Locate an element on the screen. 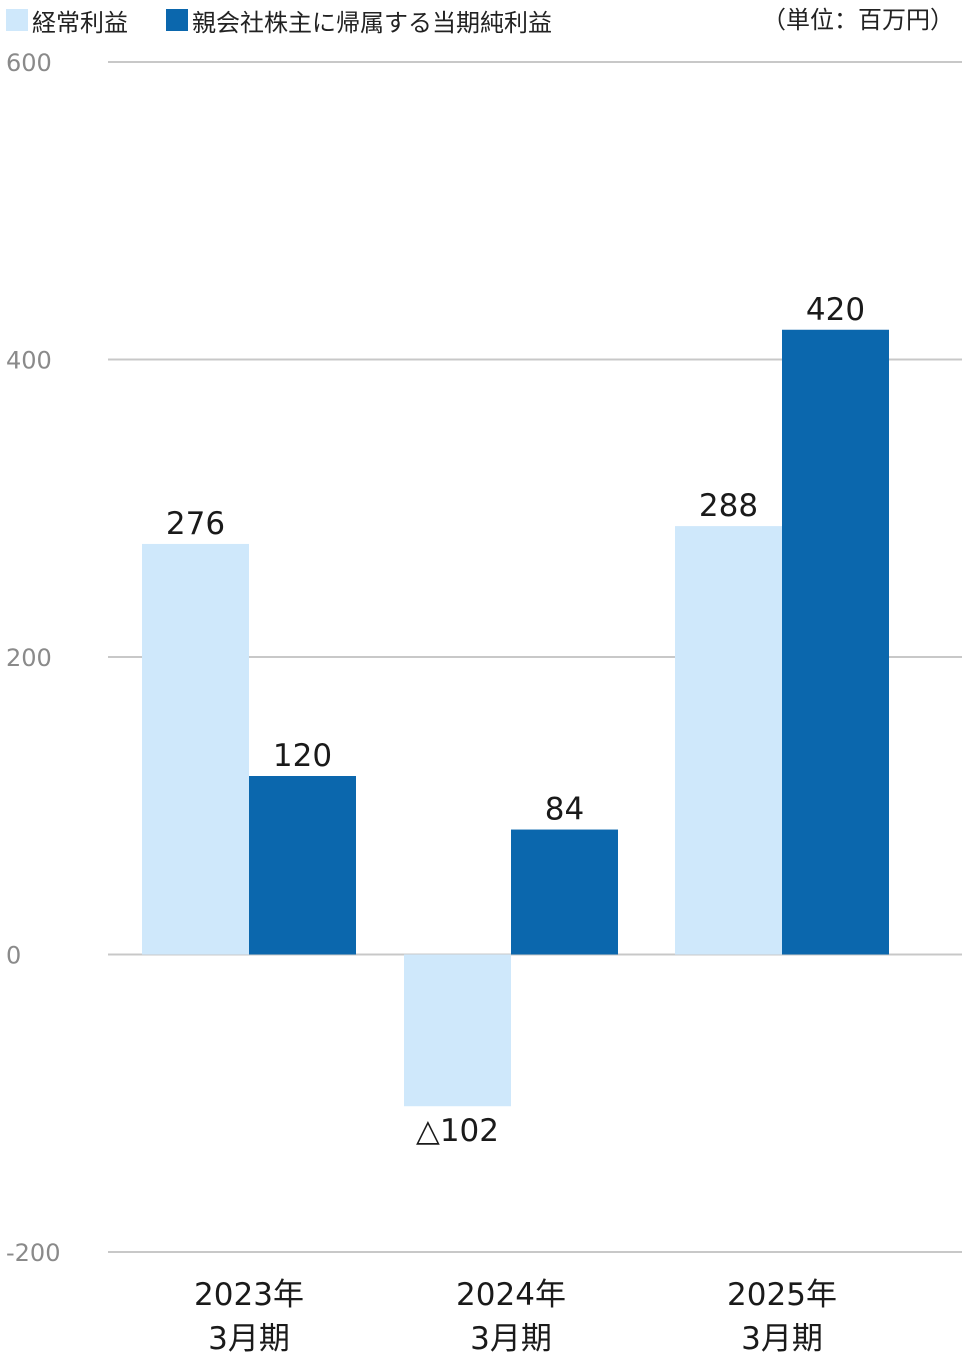 The width and height of the screenshot is (964, 1372). x-tick-label-cat2-line1: 2024年 is located at coordinates (511, 1295).